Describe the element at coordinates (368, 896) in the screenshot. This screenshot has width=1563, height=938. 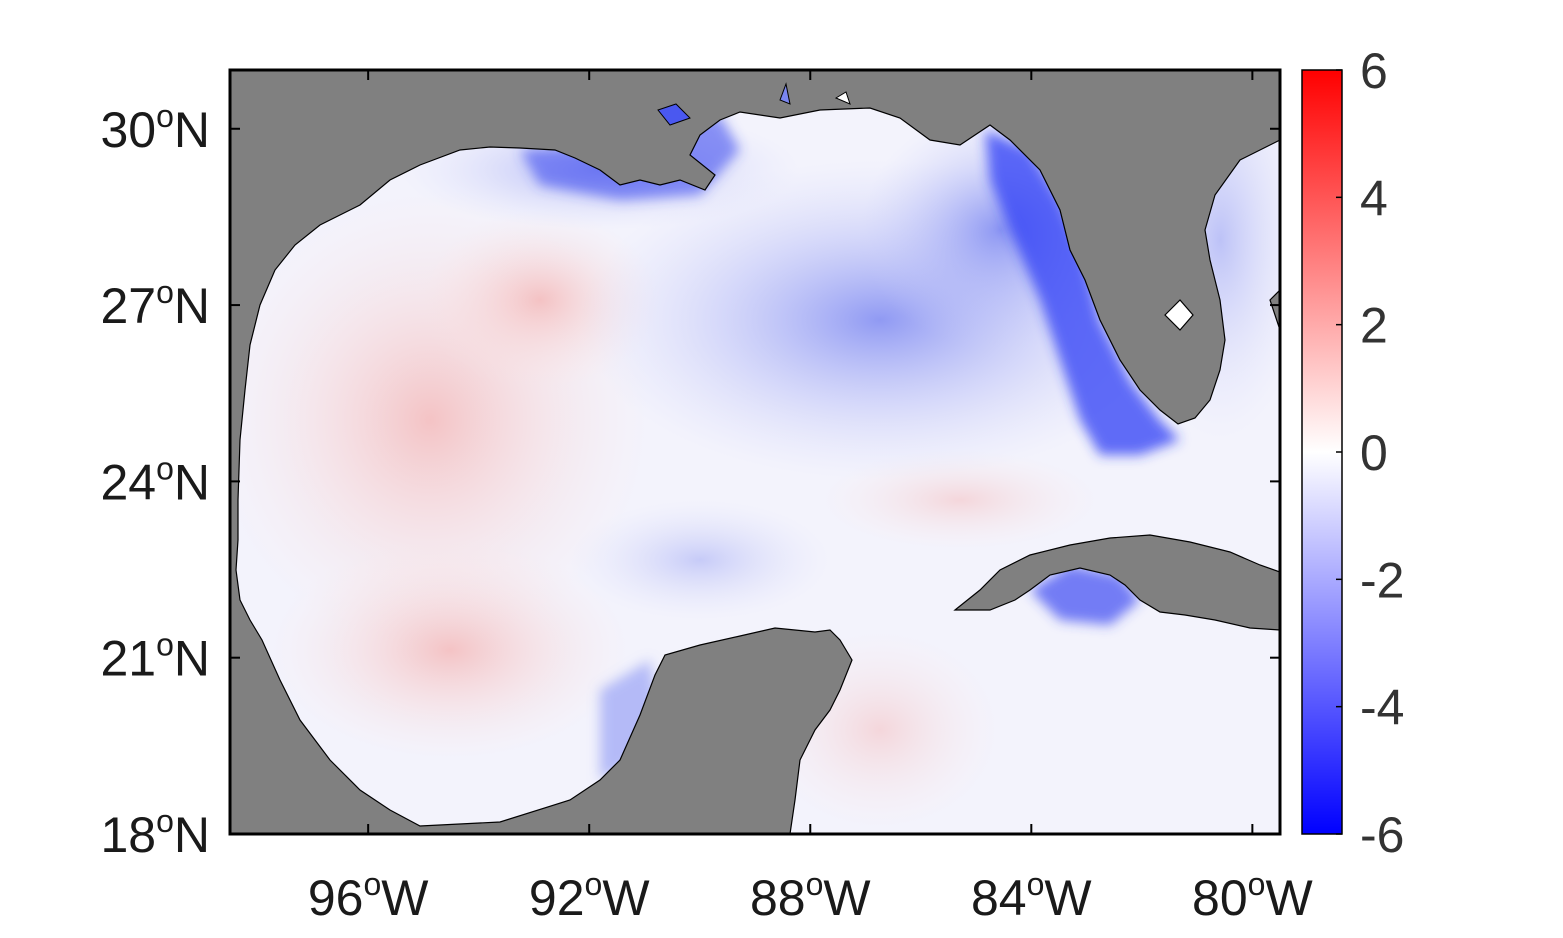
I see `x-tick-label: 96oW` at that location.